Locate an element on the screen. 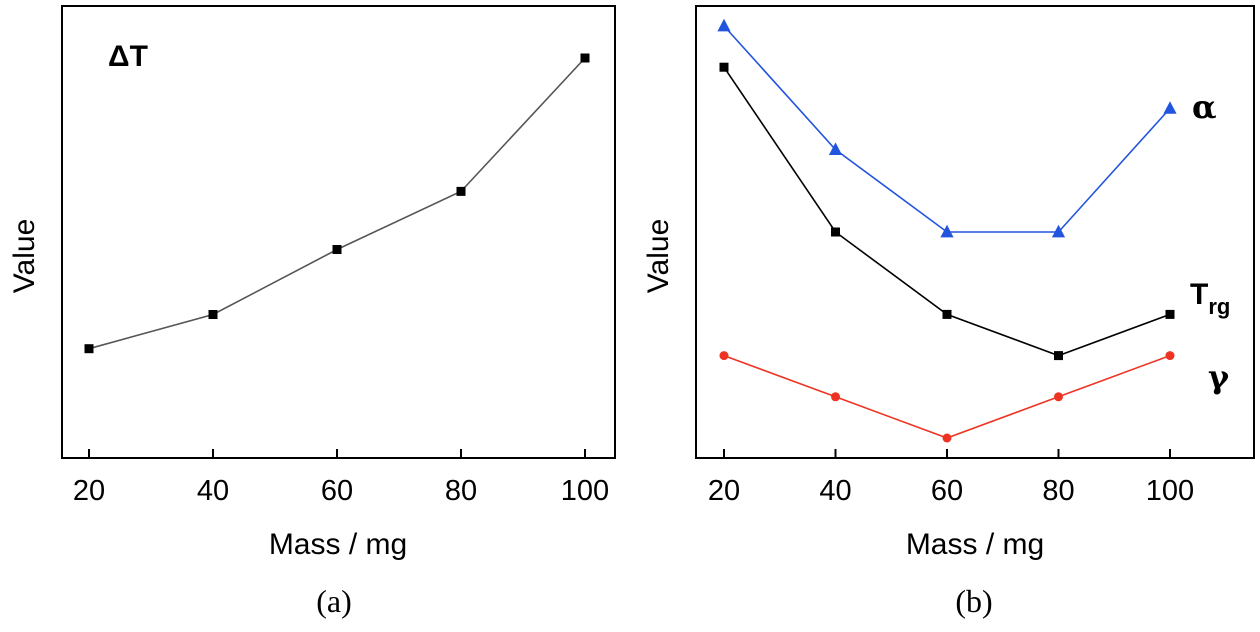 Image resolution: width=1260 pixels, height=632 pixels. panel-b-x-tick-label: 40 is located at coordinates (835, 491).